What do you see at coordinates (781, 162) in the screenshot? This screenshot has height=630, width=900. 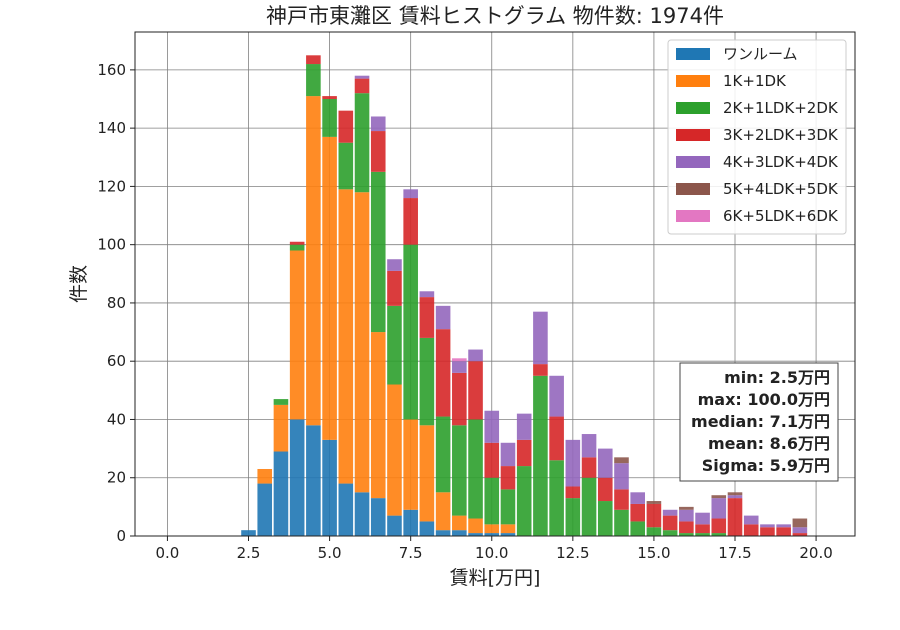 I see `legend-label: 4K+3LDK+4DK` at bounding box center [781, 162].